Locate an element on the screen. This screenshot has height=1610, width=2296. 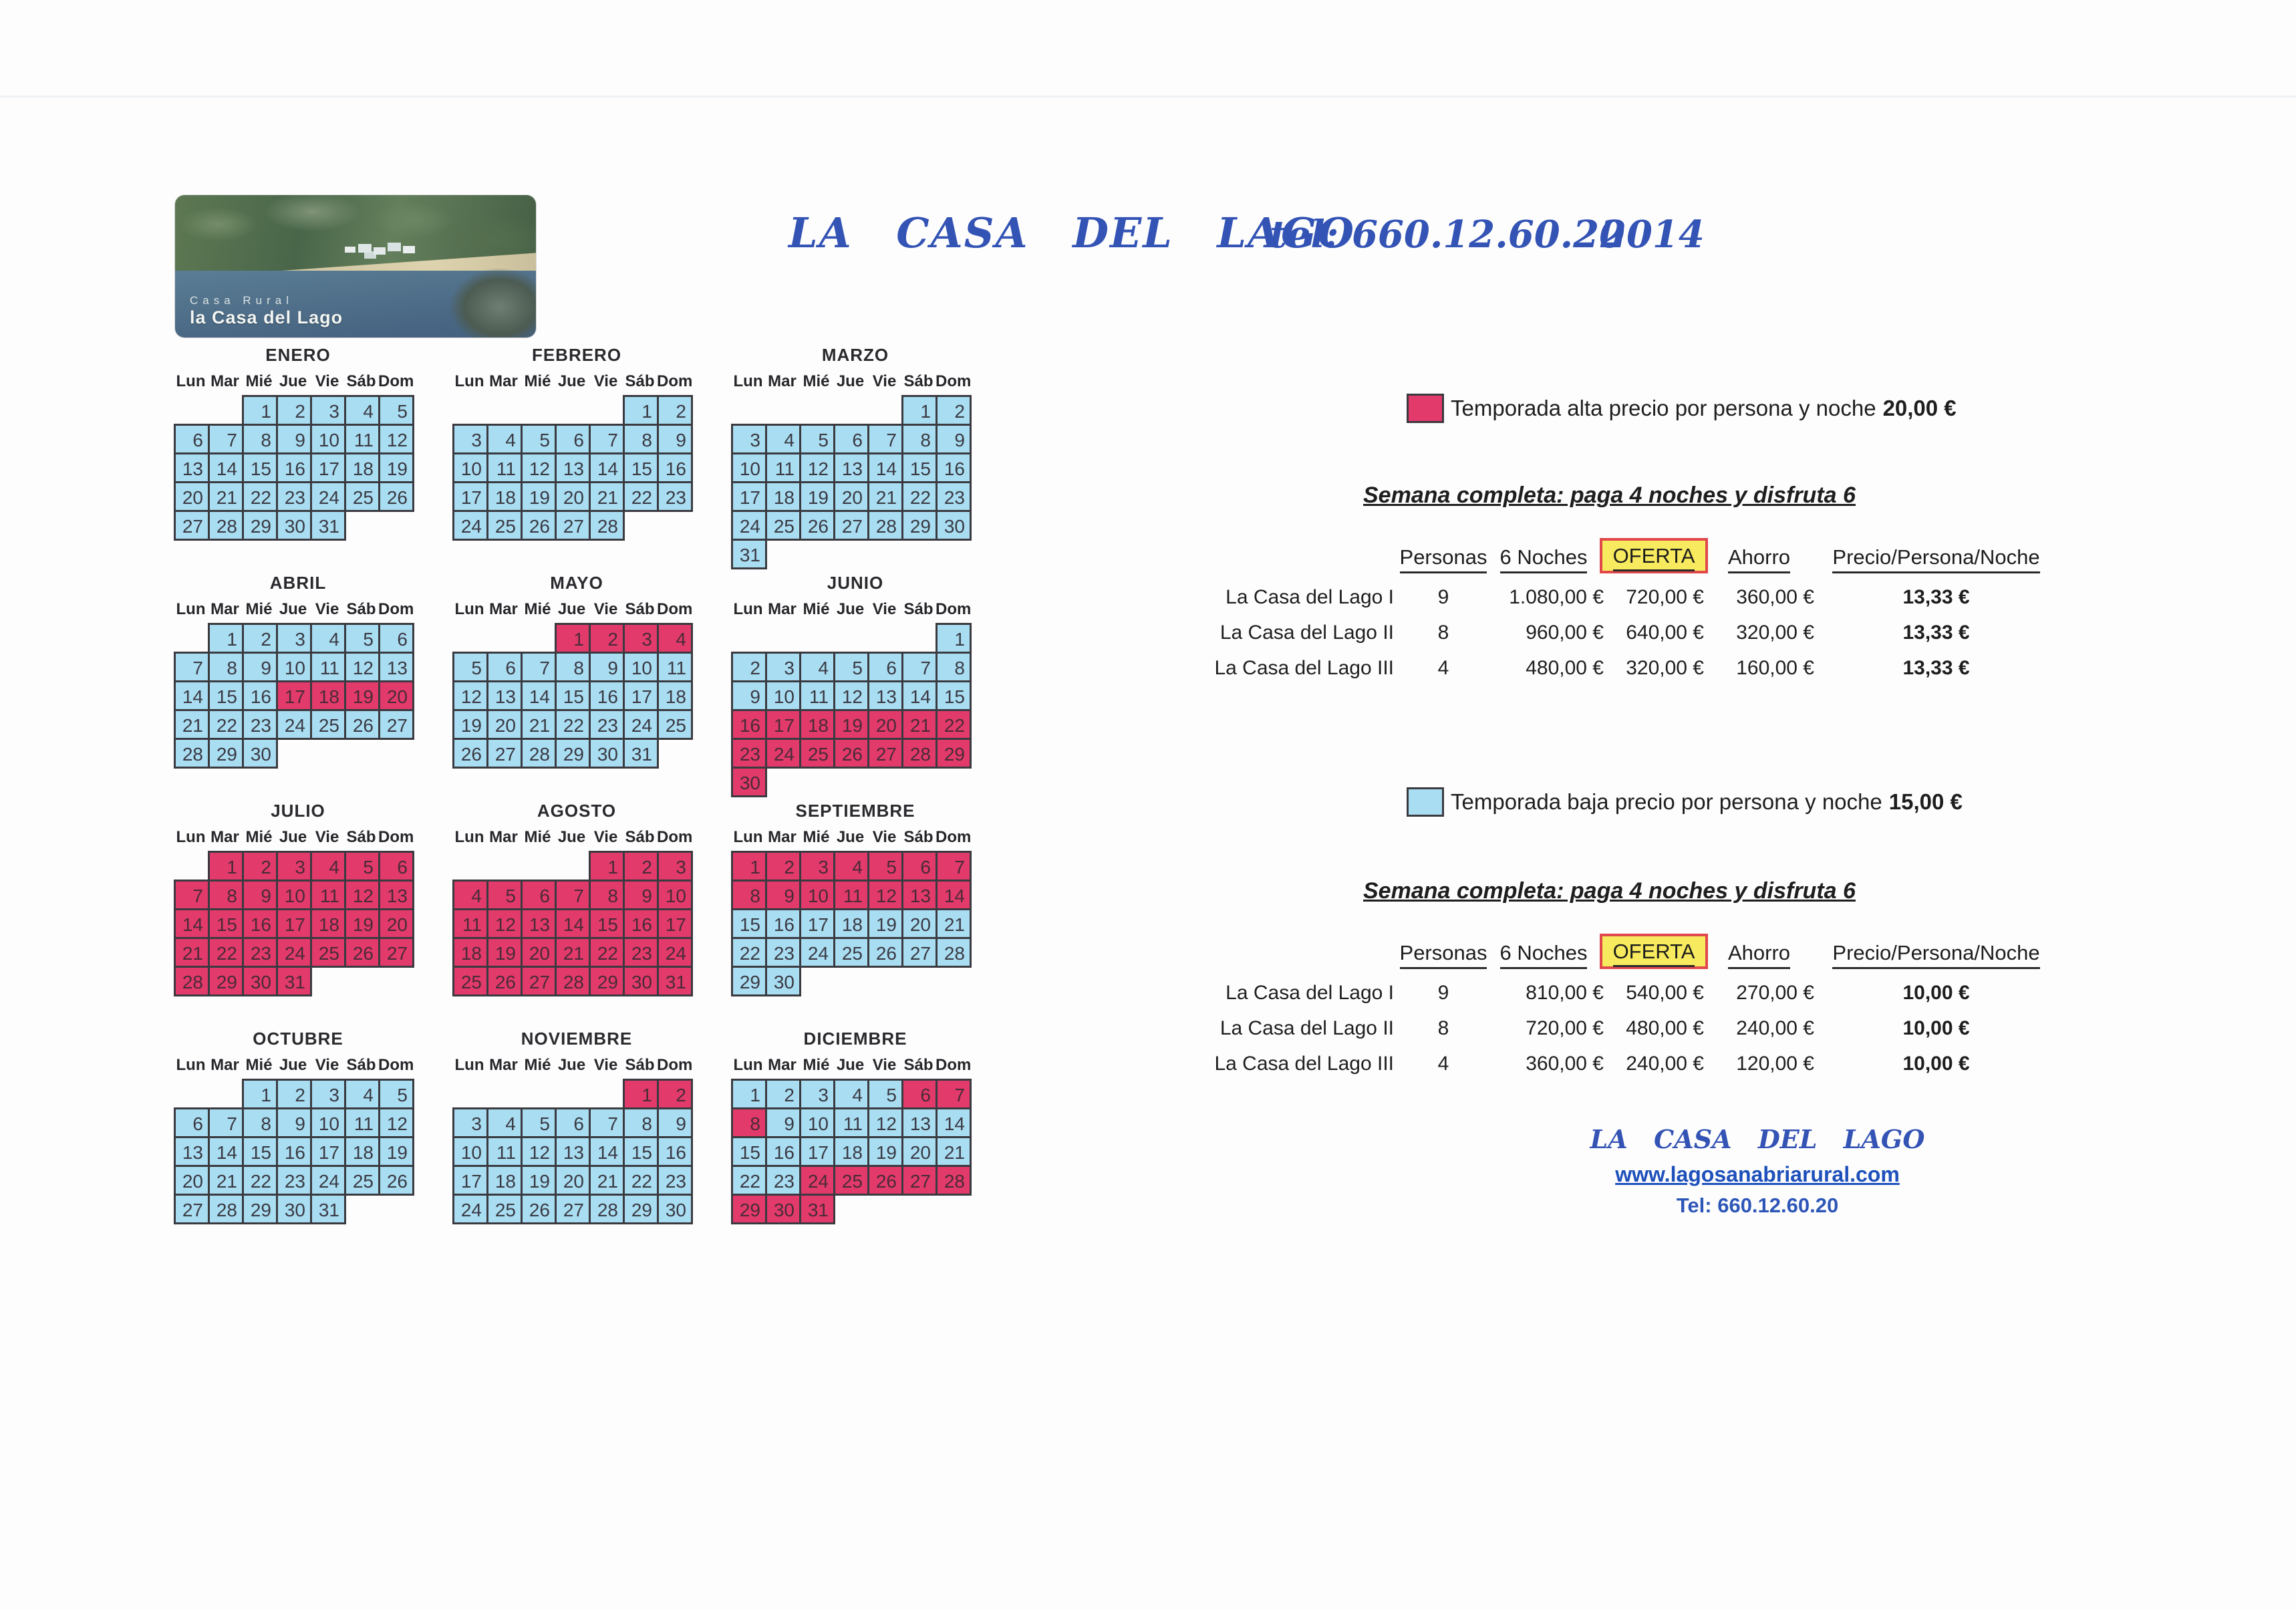
week-row: 11 12 13 14 15 16 17 is located at coordinates (579, 923).